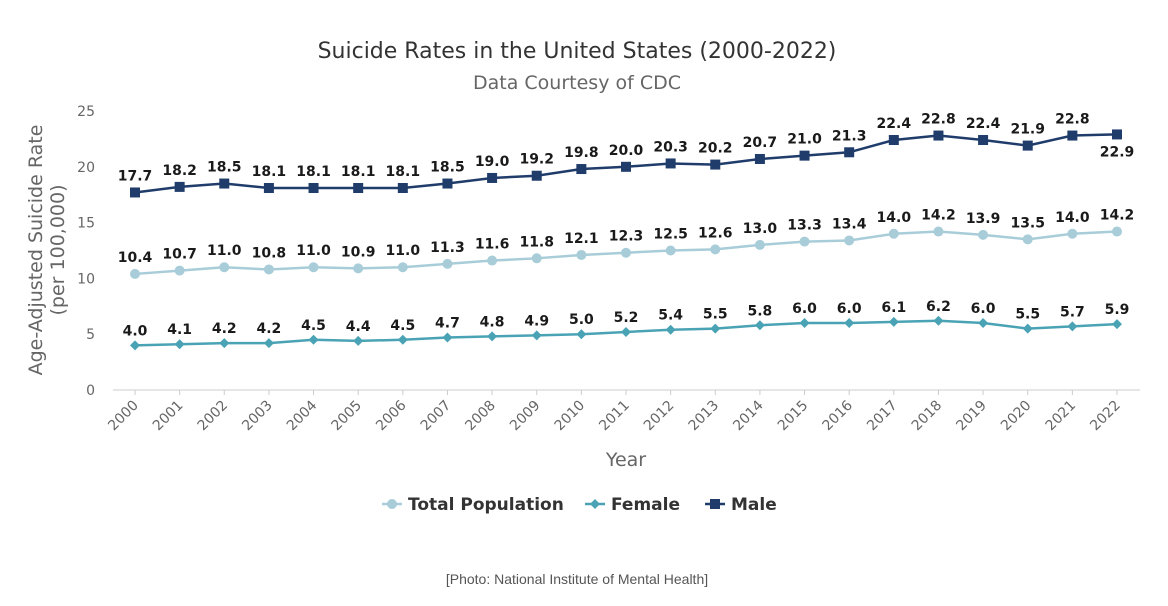  Describe the element at coordinates (581, 239) in the screenshot. I see `total-population-data-label: 12.1` at that location.